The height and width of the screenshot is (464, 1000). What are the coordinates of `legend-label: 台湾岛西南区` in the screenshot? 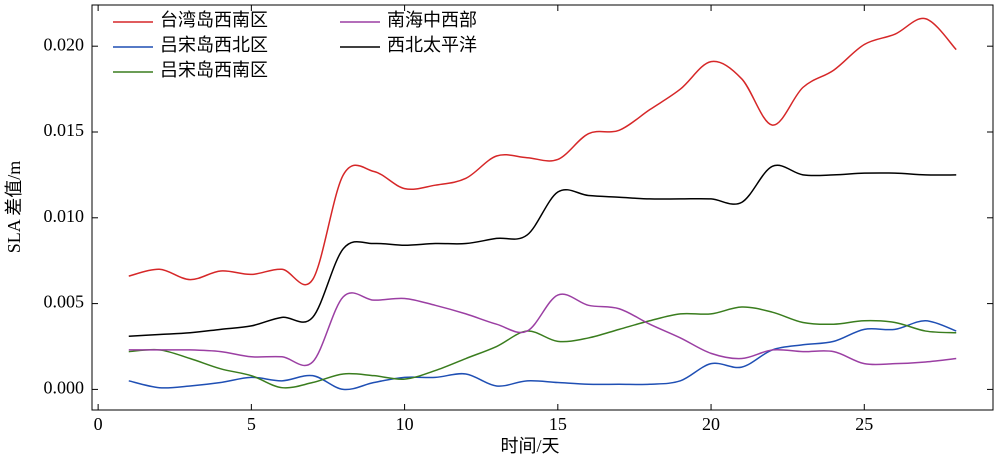 It's located at (214, 20).